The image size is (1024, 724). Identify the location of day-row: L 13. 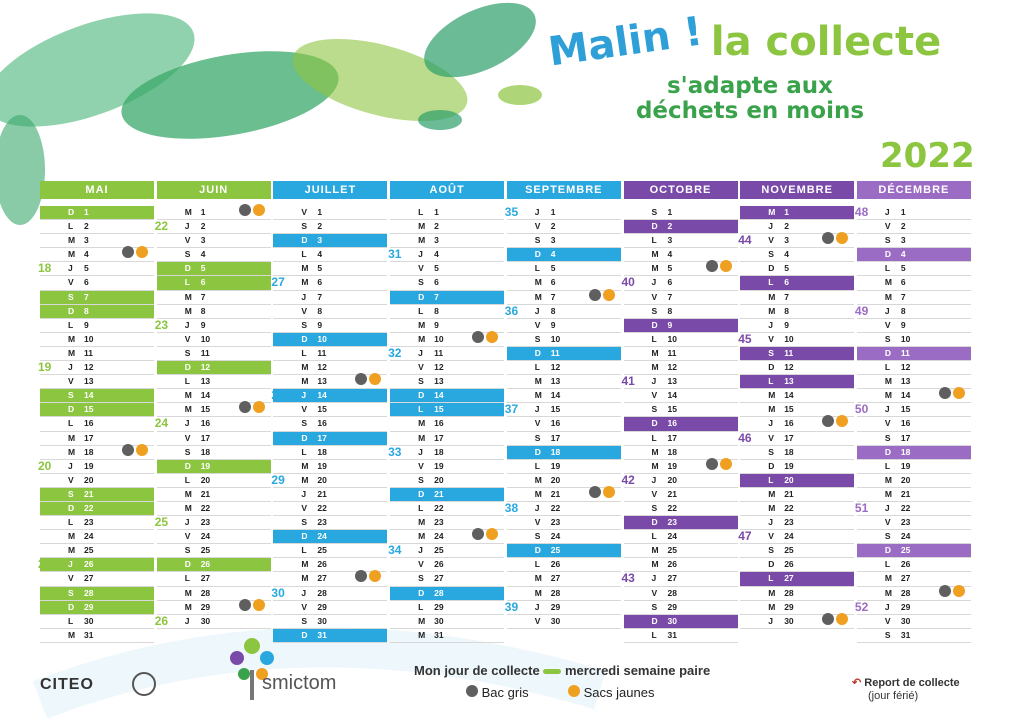
(213, 382).